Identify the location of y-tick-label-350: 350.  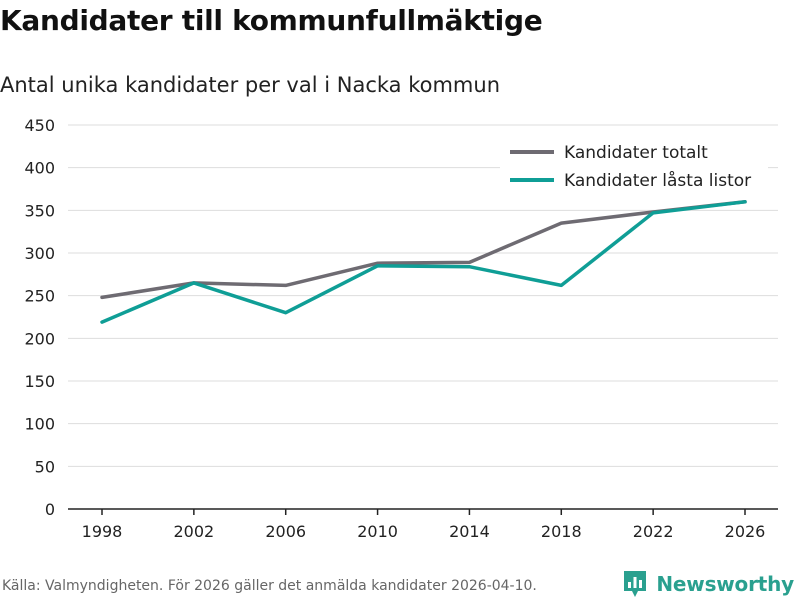
(39, 210).